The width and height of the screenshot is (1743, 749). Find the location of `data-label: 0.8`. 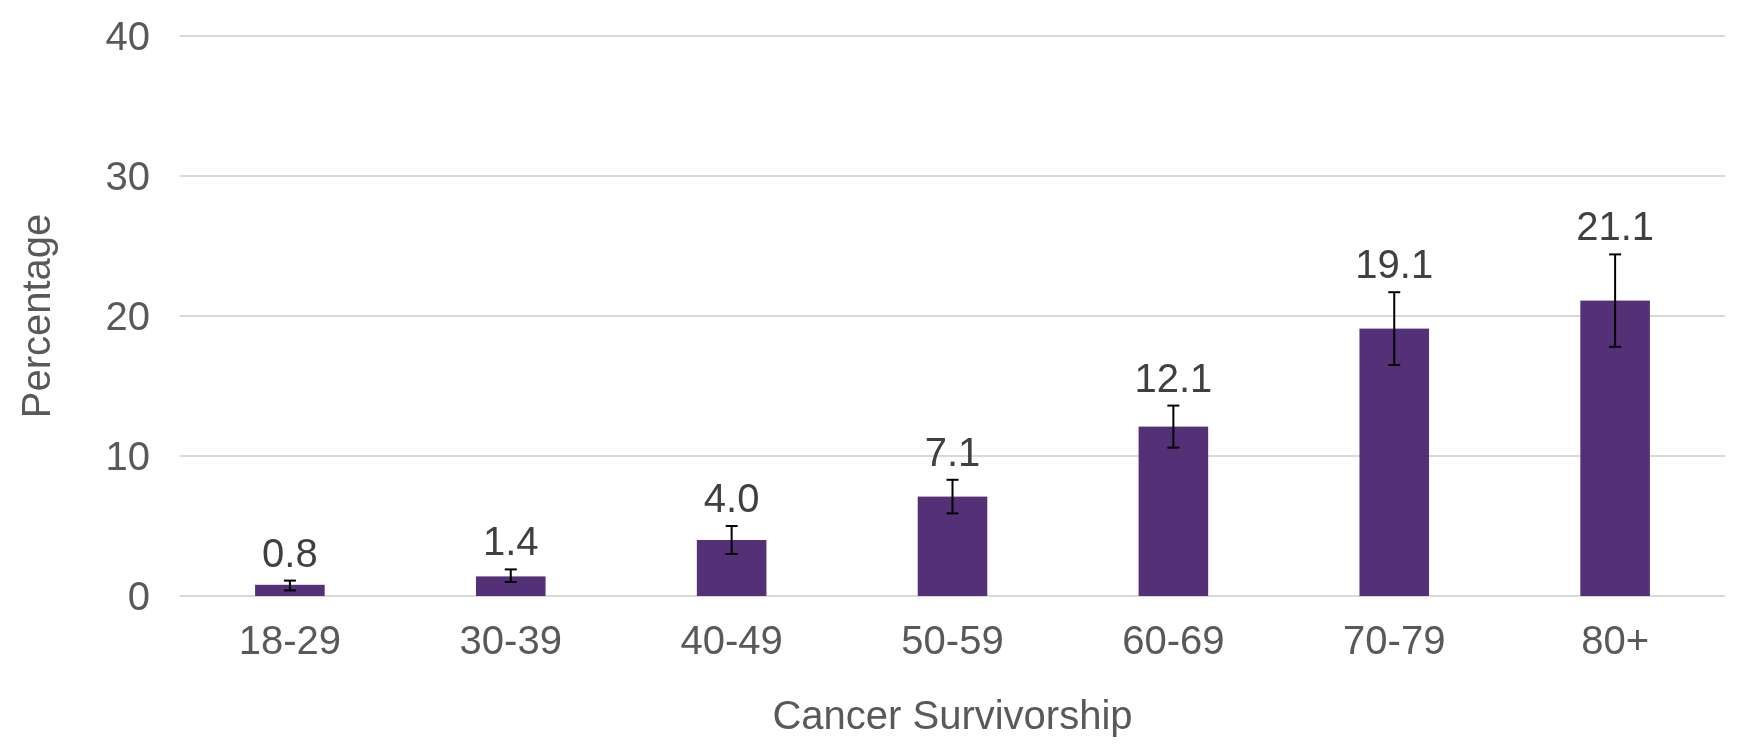

data-label: 0.8 is located at coordinates (290, 552).